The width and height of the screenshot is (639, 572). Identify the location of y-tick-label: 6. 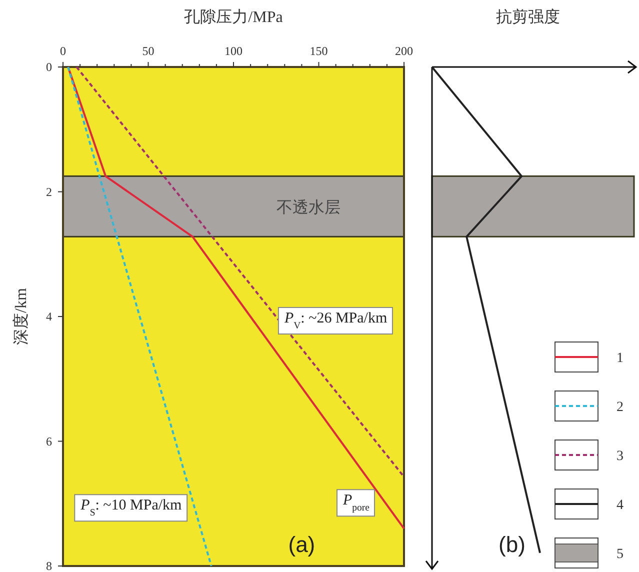
(49, 441).